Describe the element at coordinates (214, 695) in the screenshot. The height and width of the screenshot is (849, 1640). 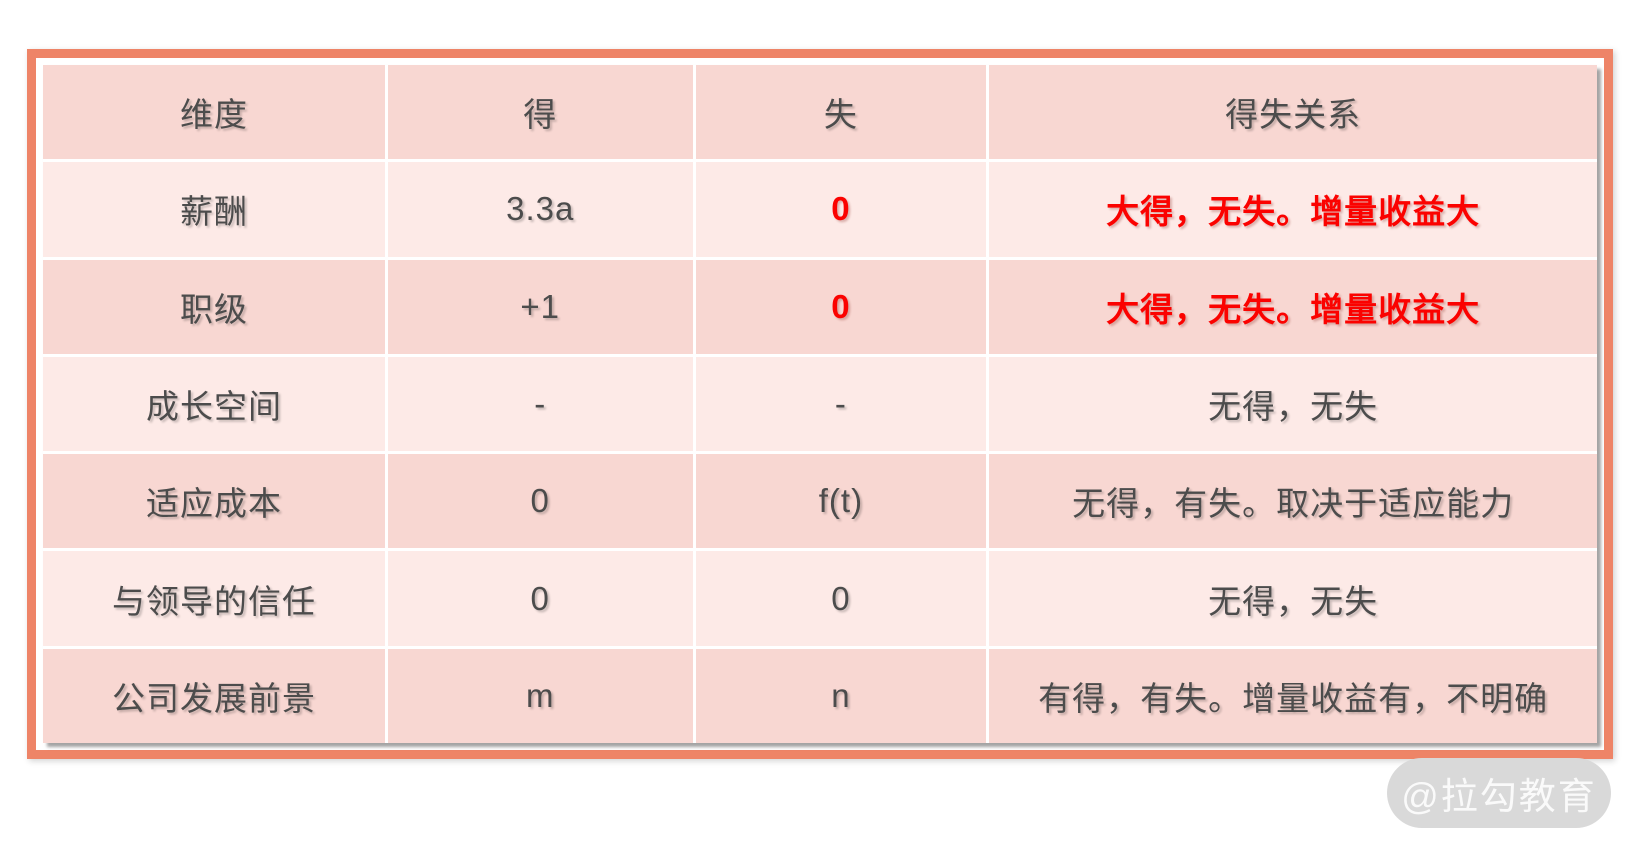
I see `cell-dimension: 公司发展前景` at that location.